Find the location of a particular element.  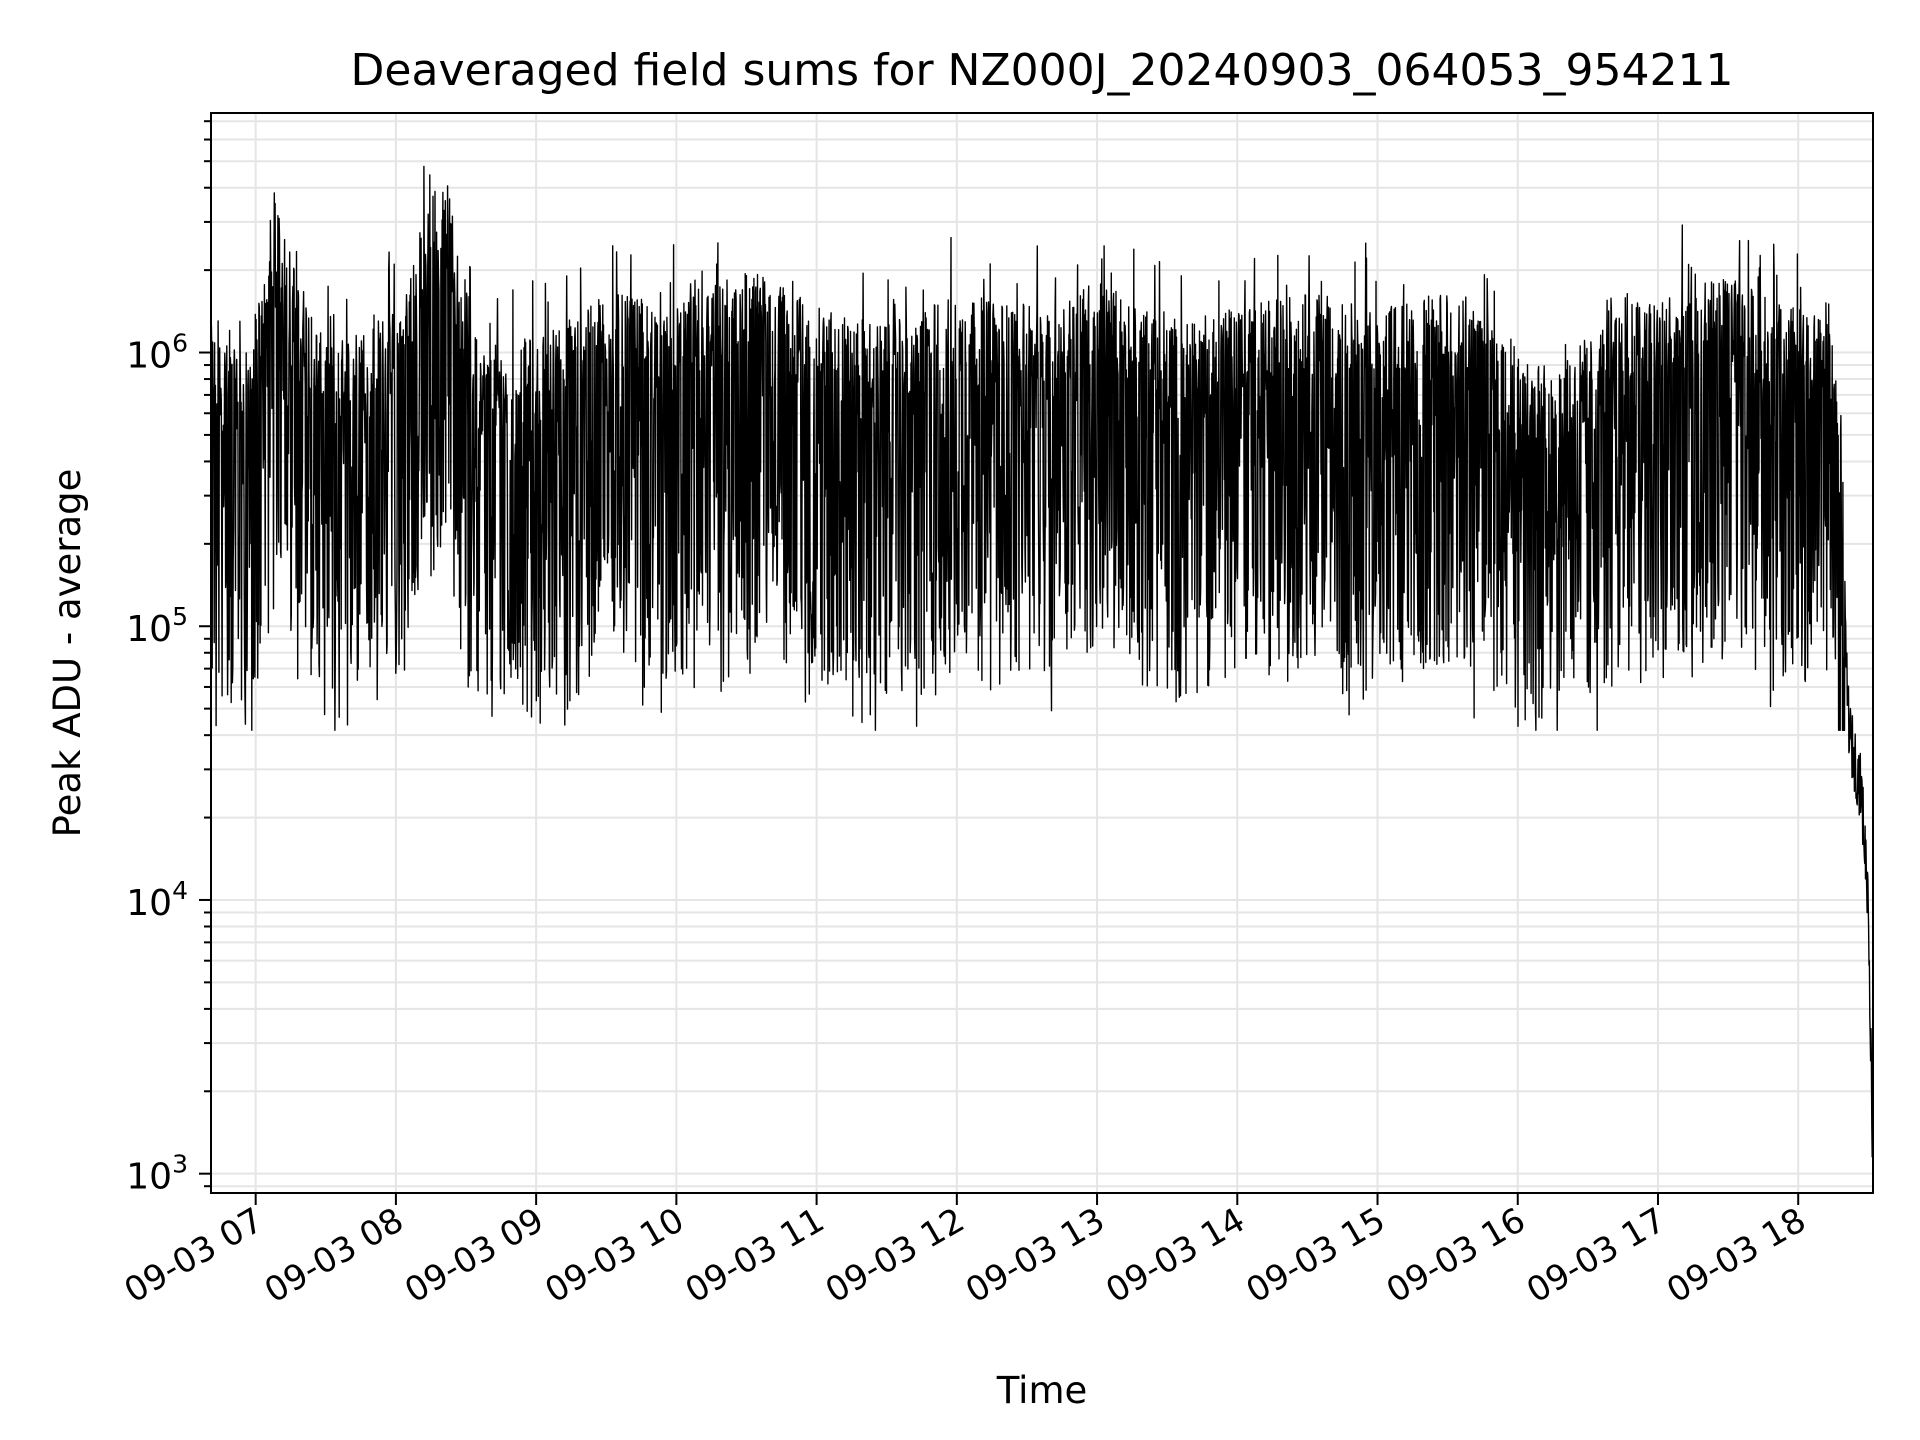

x-tick-label: 09-03 09 is located at coordinates (474, 1255).